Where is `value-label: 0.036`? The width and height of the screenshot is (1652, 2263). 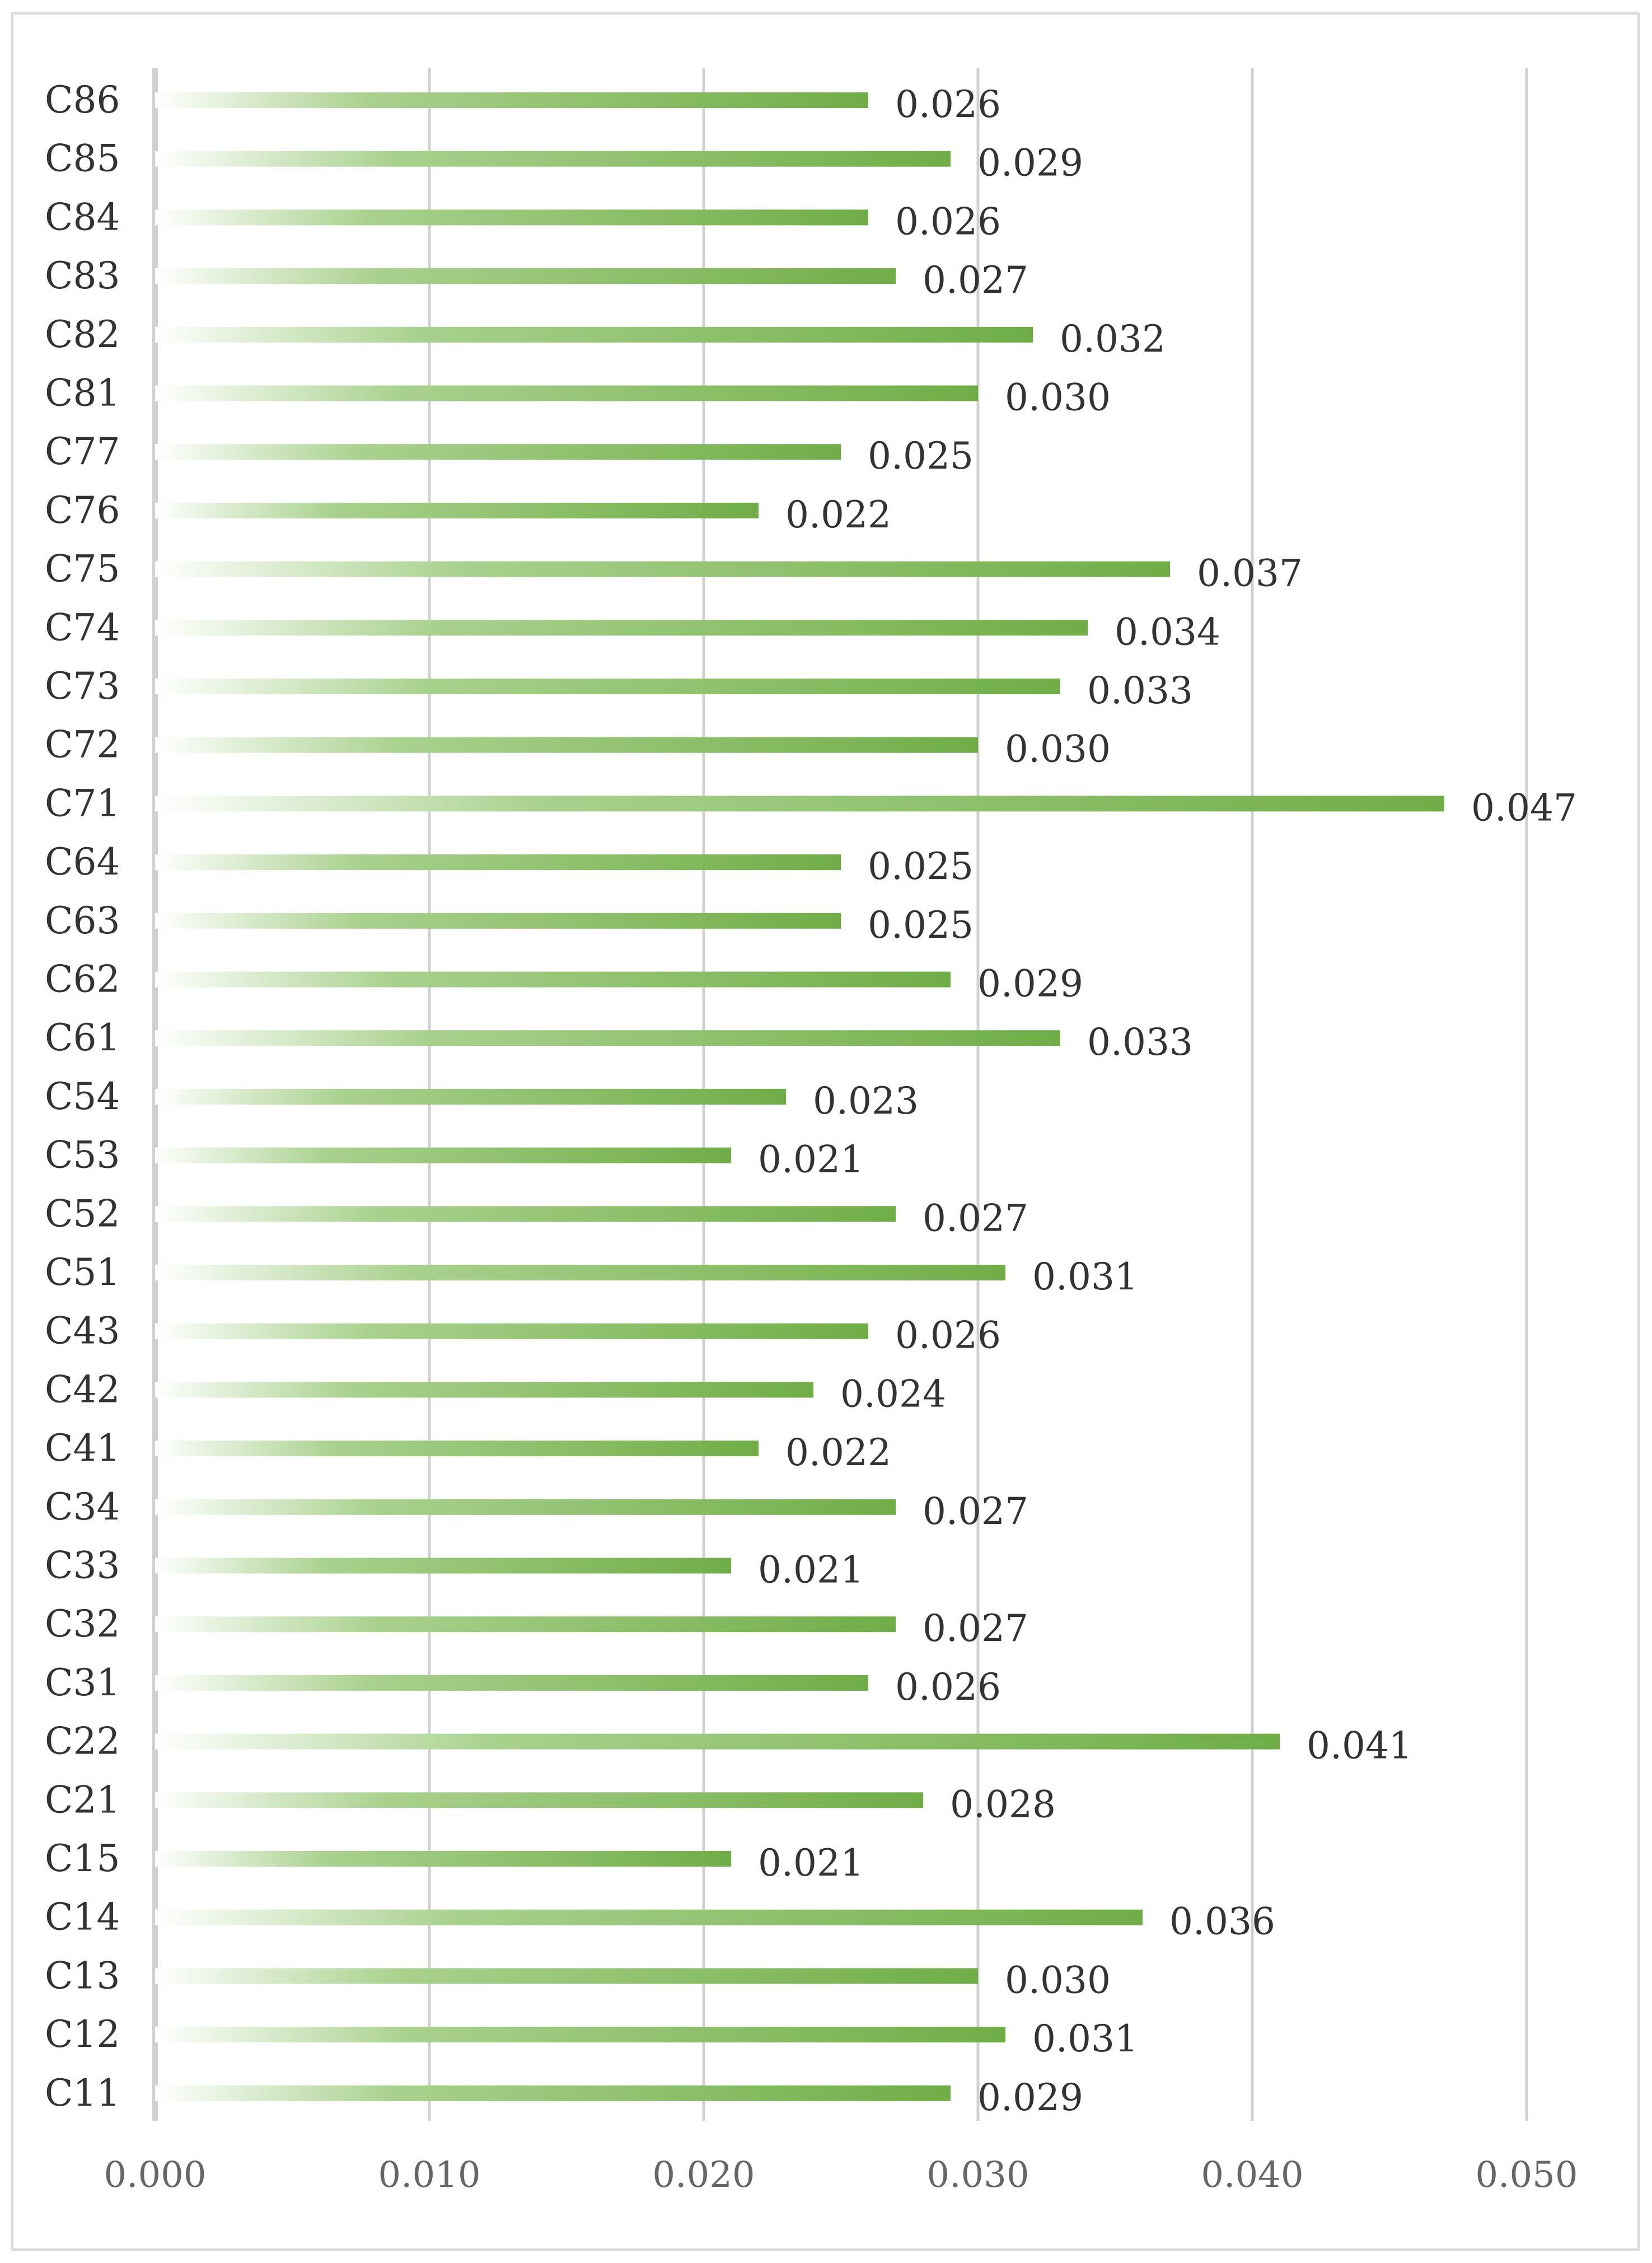 value-label: 0.036 is located at coordinates (1222, 1921).